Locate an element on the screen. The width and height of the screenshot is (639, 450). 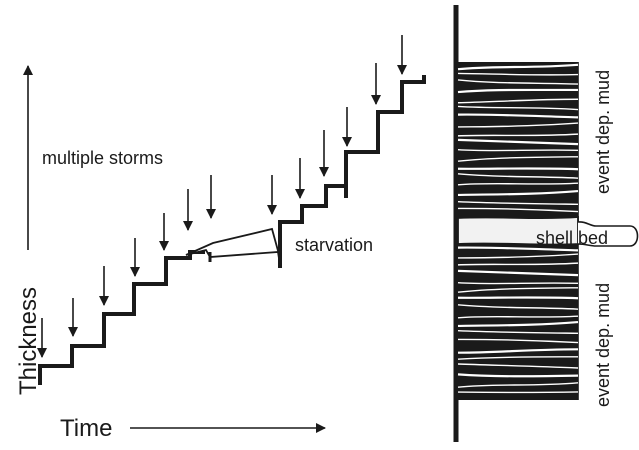
multiple-storms-label: multiple storms is located at coordinates (102, 158).